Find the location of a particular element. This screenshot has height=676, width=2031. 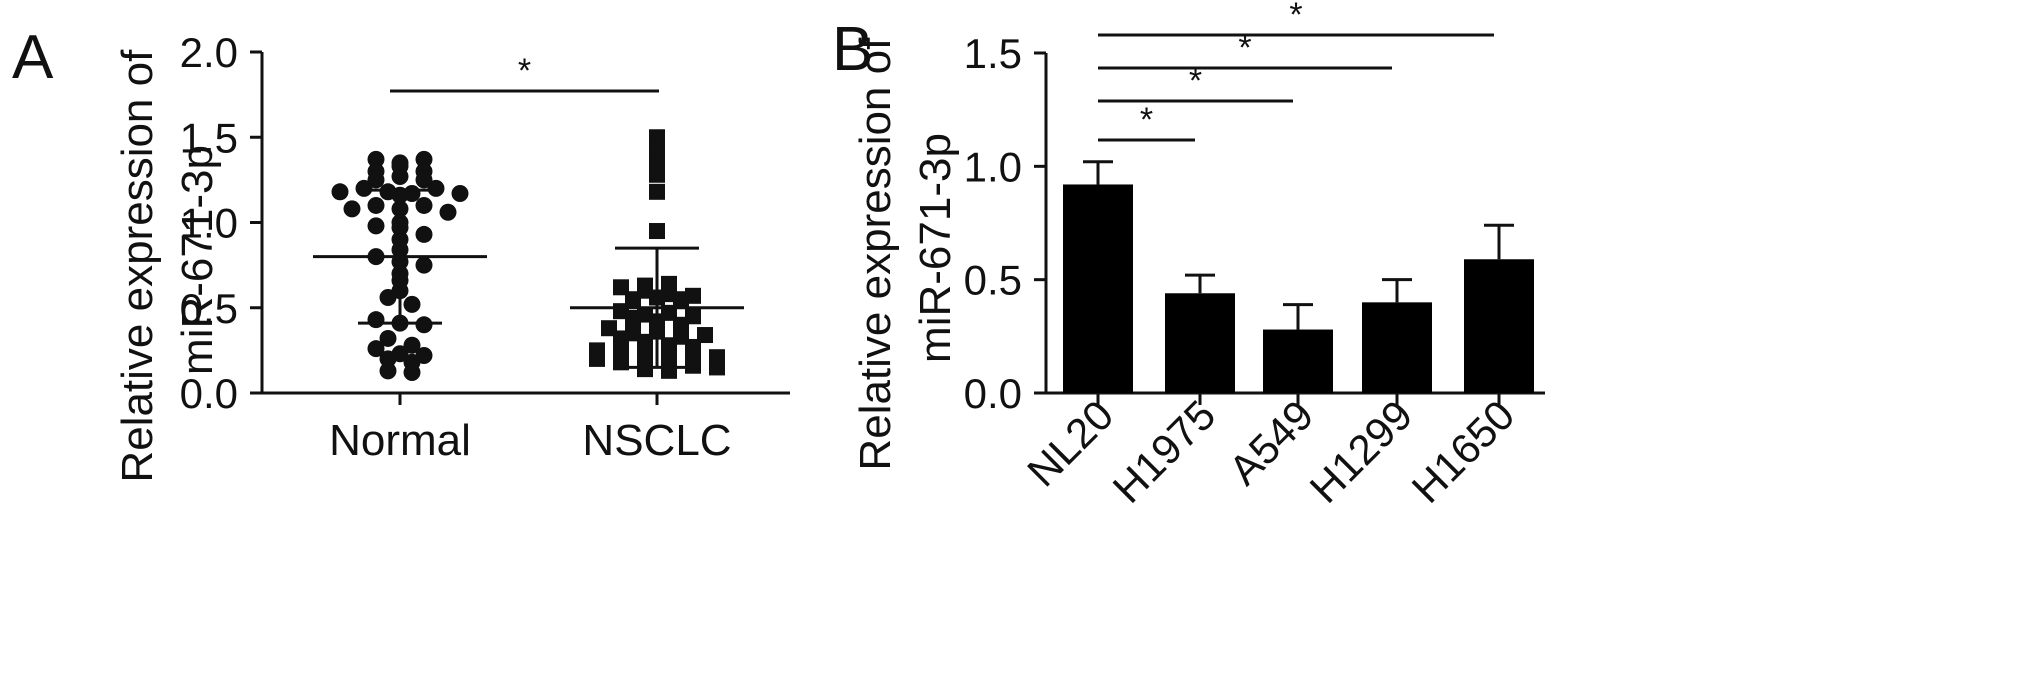

x-tick-label-b: H1650 is located at coordinates (1463, 451).